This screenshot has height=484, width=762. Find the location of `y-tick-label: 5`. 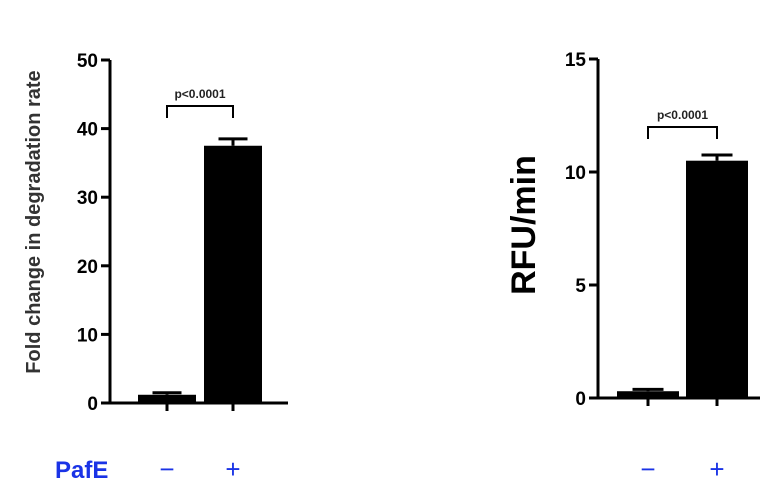

y-tick-label: 5 is located at coordinates (580, 286).